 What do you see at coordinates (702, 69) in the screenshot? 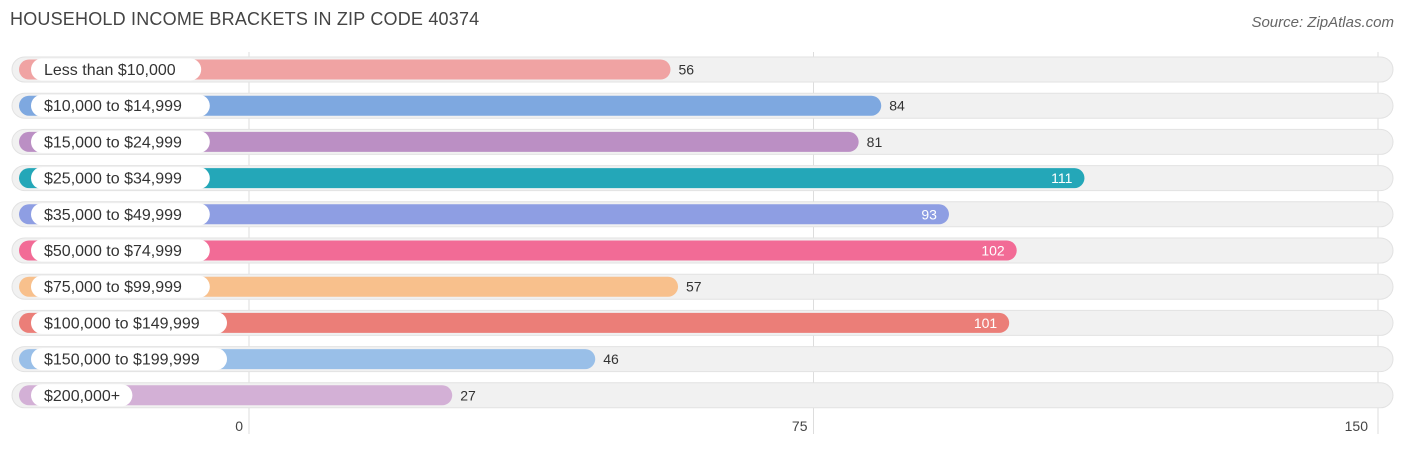
I see `bar-row: Less than $10,000 56` at bounding box center [702, 69].